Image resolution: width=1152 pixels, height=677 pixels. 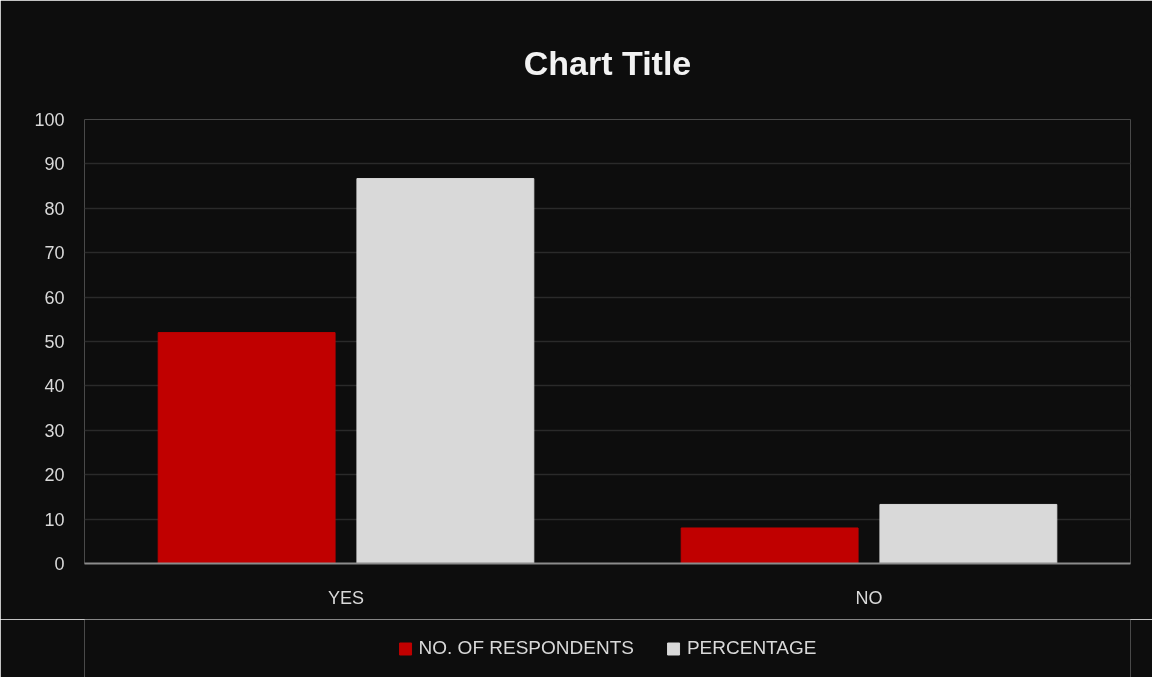 What do you see at coordinates (751, 648) in the screenshot?
I see `legend-label: PERCENTAGE` at bounding box center [751, 648].